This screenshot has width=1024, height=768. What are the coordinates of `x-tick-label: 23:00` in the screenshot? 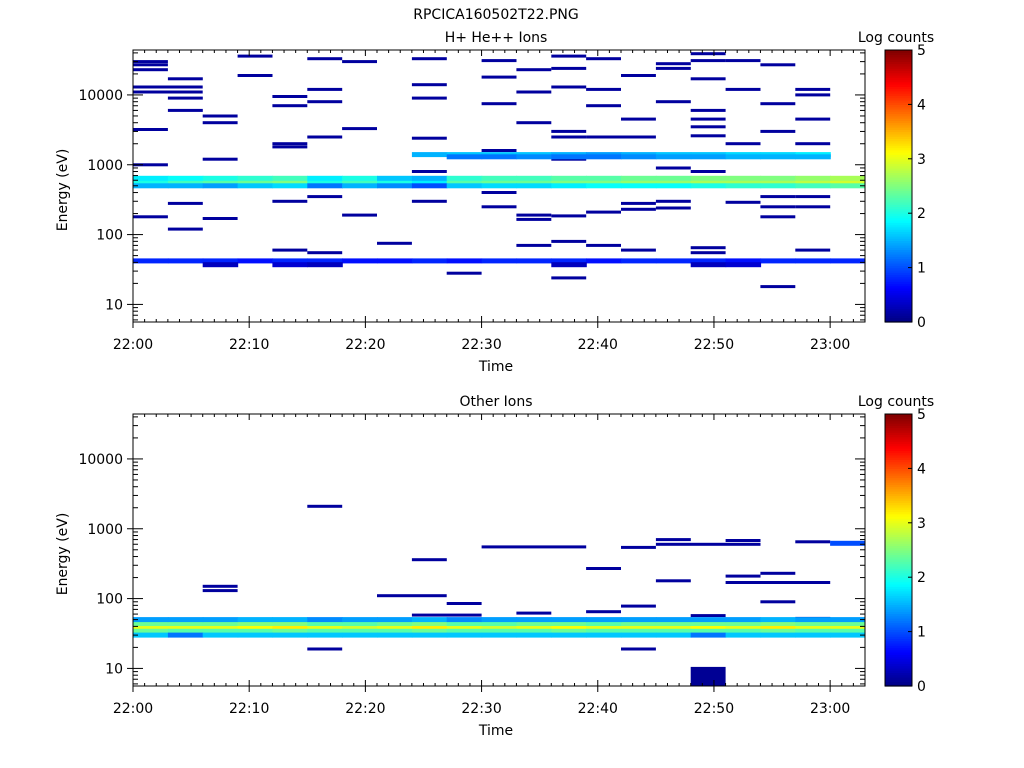 It's located at (830, 345).